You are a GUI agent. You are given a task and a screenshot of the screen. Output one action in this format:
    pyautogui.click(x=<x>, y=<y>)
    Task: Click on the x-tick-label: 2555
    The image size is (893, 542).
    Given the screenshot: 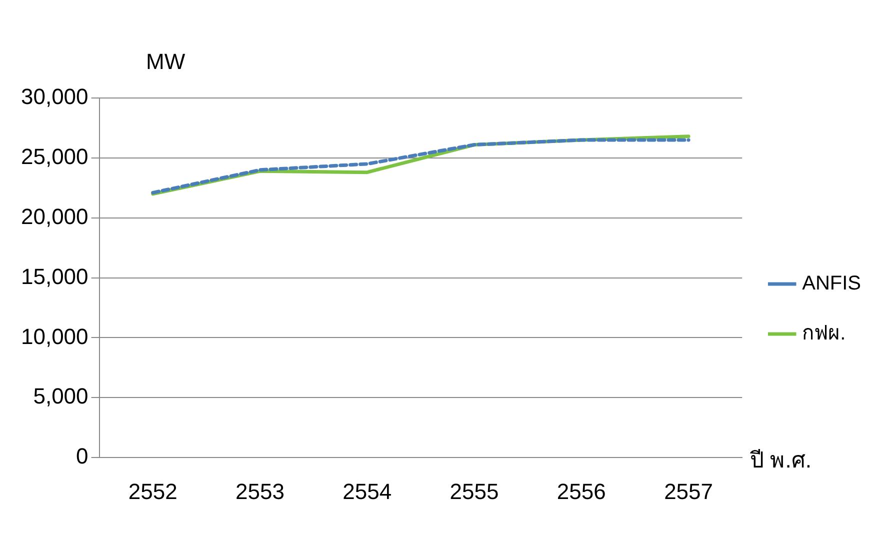 What is the action you would take?
    pyautogui.click(x=474, y=491)
    